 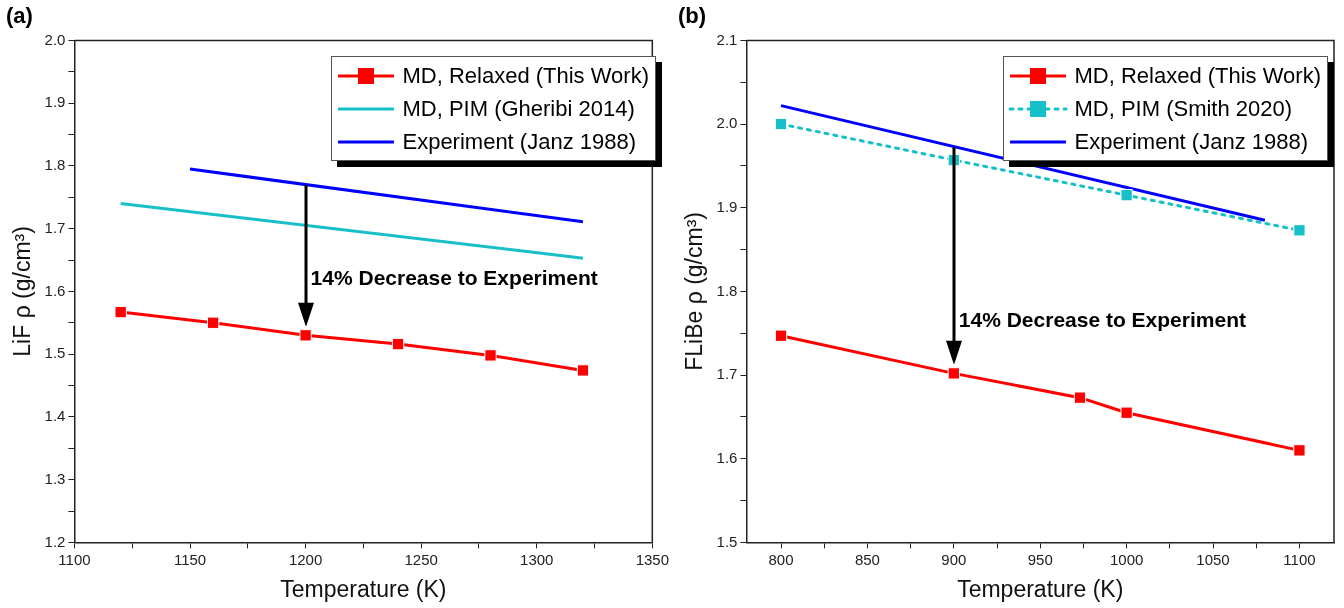 What do you see at coordinates (518, 109) in the screenshot?
I see `legend-label: MD, PIM (Gheribi 2014)` at bounding box center [518, 109].